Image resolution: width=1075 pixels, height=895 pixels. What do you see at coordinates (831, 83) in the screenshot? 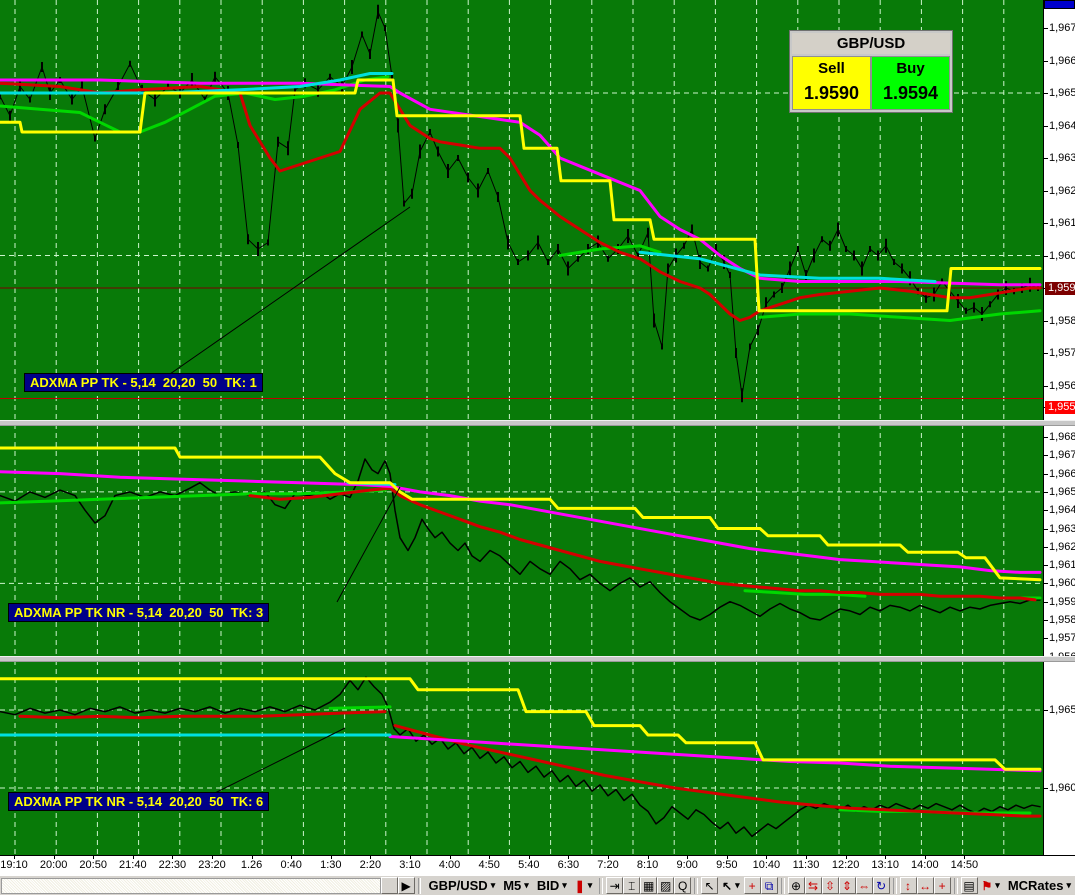
I see `sell-quote-cell: Sell 1.9590` at bounding box center [831, 83].